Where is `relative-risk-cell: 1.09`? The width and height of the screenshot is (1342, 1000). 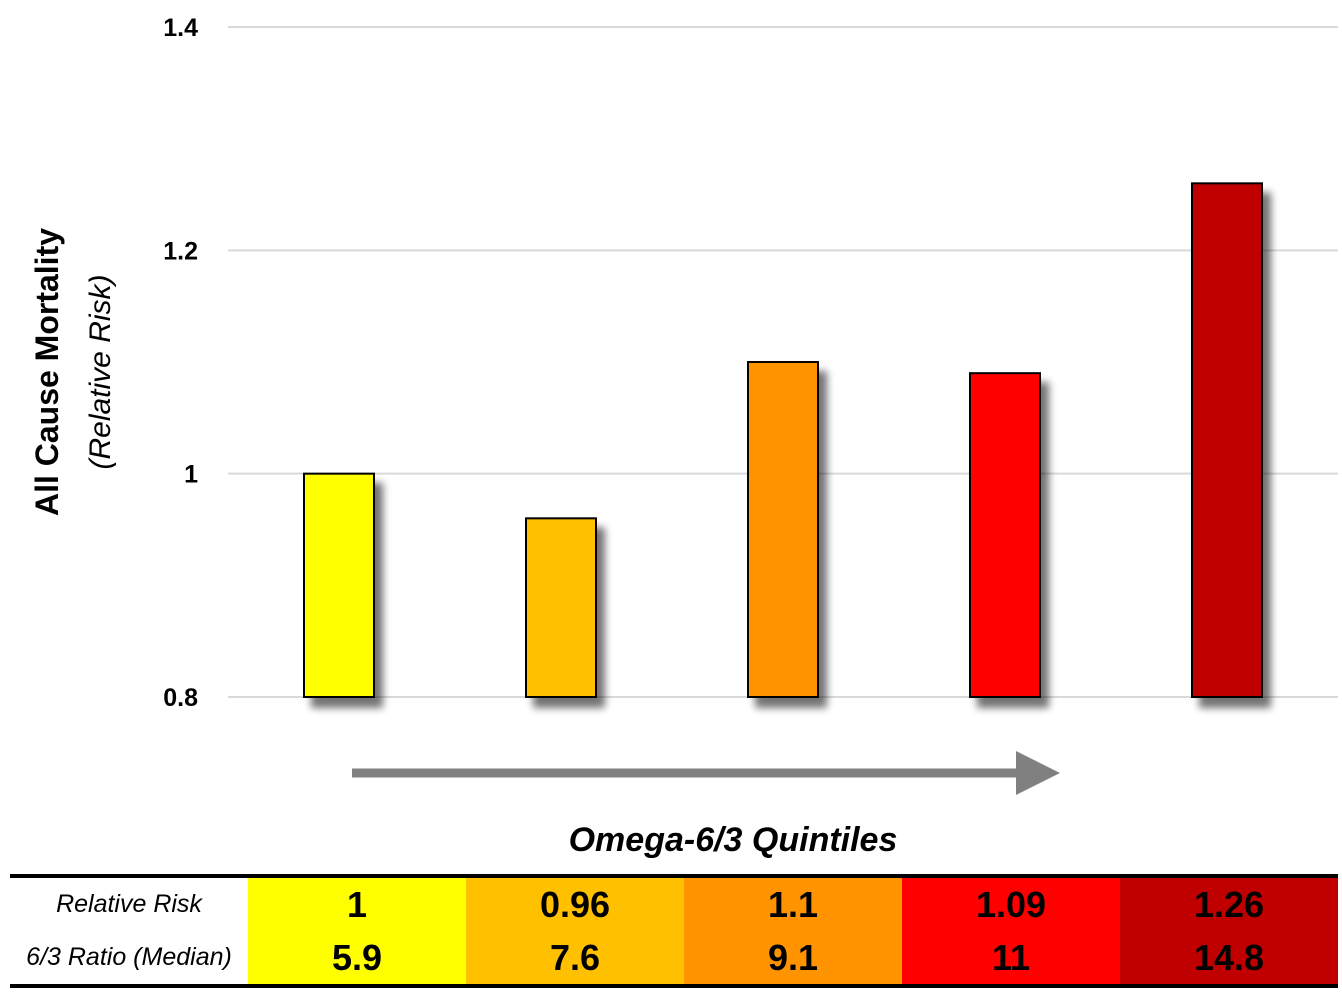 relative-risk-cell: 1.09 is located at coordinates (1011, 904).